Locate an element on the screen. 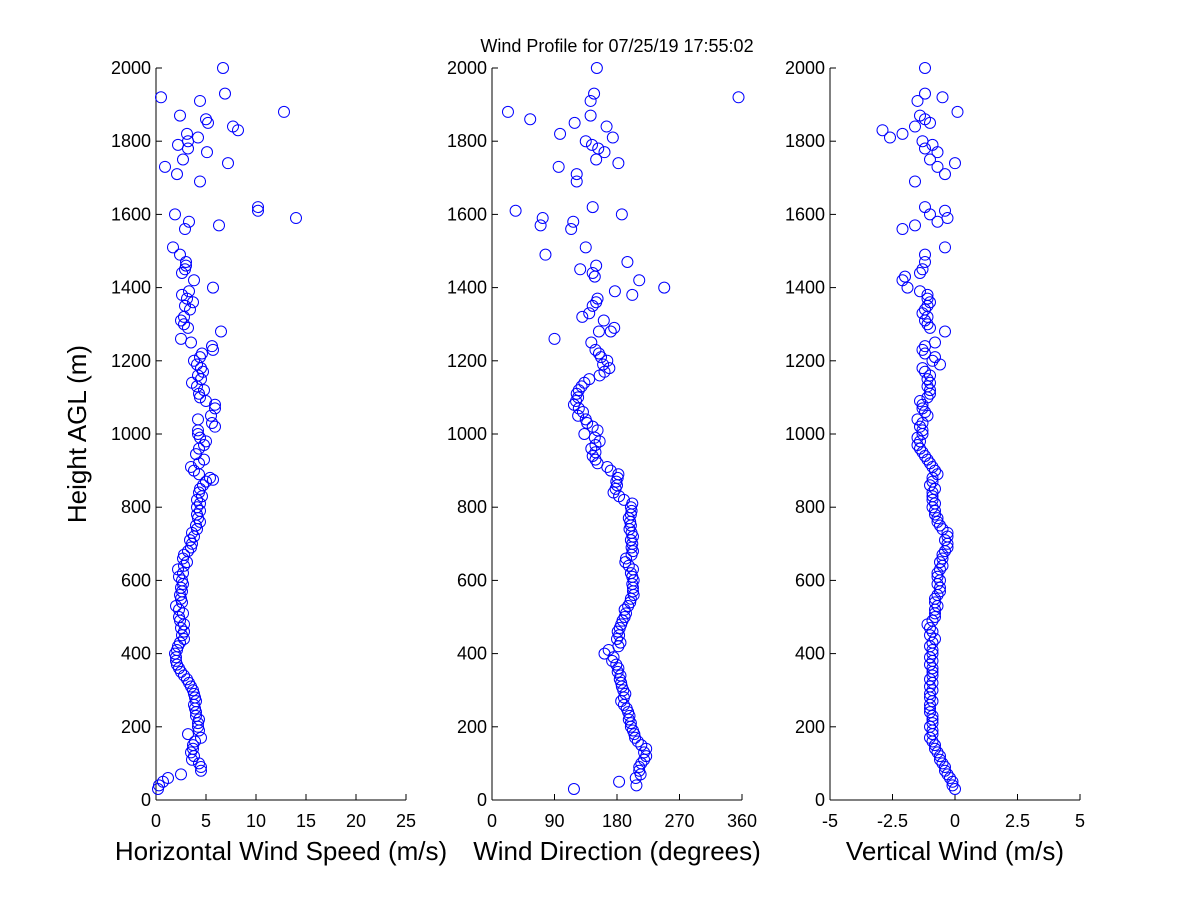 The height and width of the screenshot is (905, 1200). direction-x-tick-label: 270 is located at coordinates (679, 821).